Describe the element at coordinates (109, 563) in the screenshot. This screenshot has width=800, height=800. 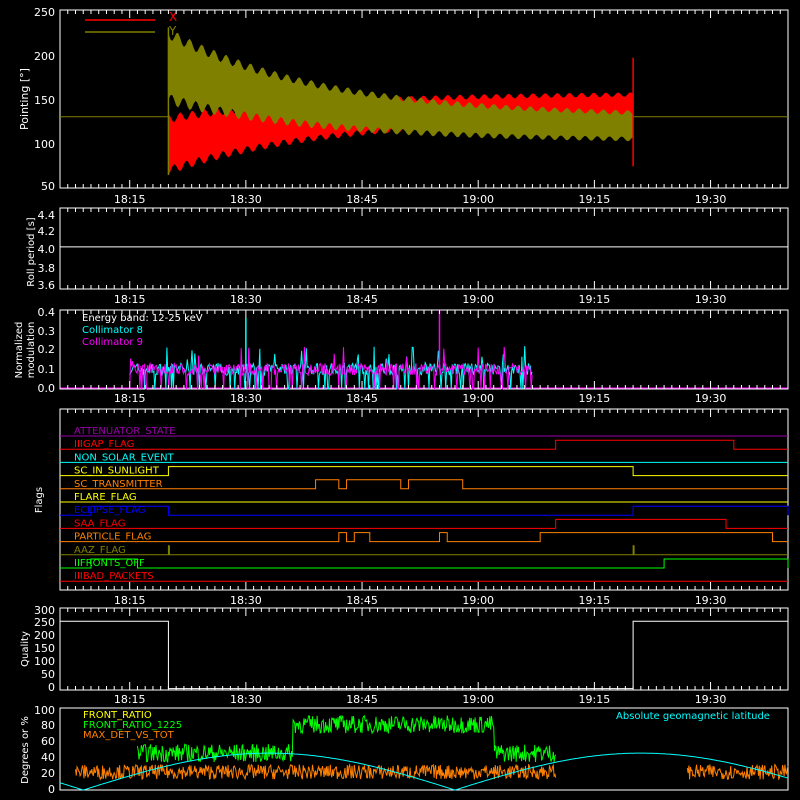
I see `flag-label: IIFRONTS_OFF` at that location.